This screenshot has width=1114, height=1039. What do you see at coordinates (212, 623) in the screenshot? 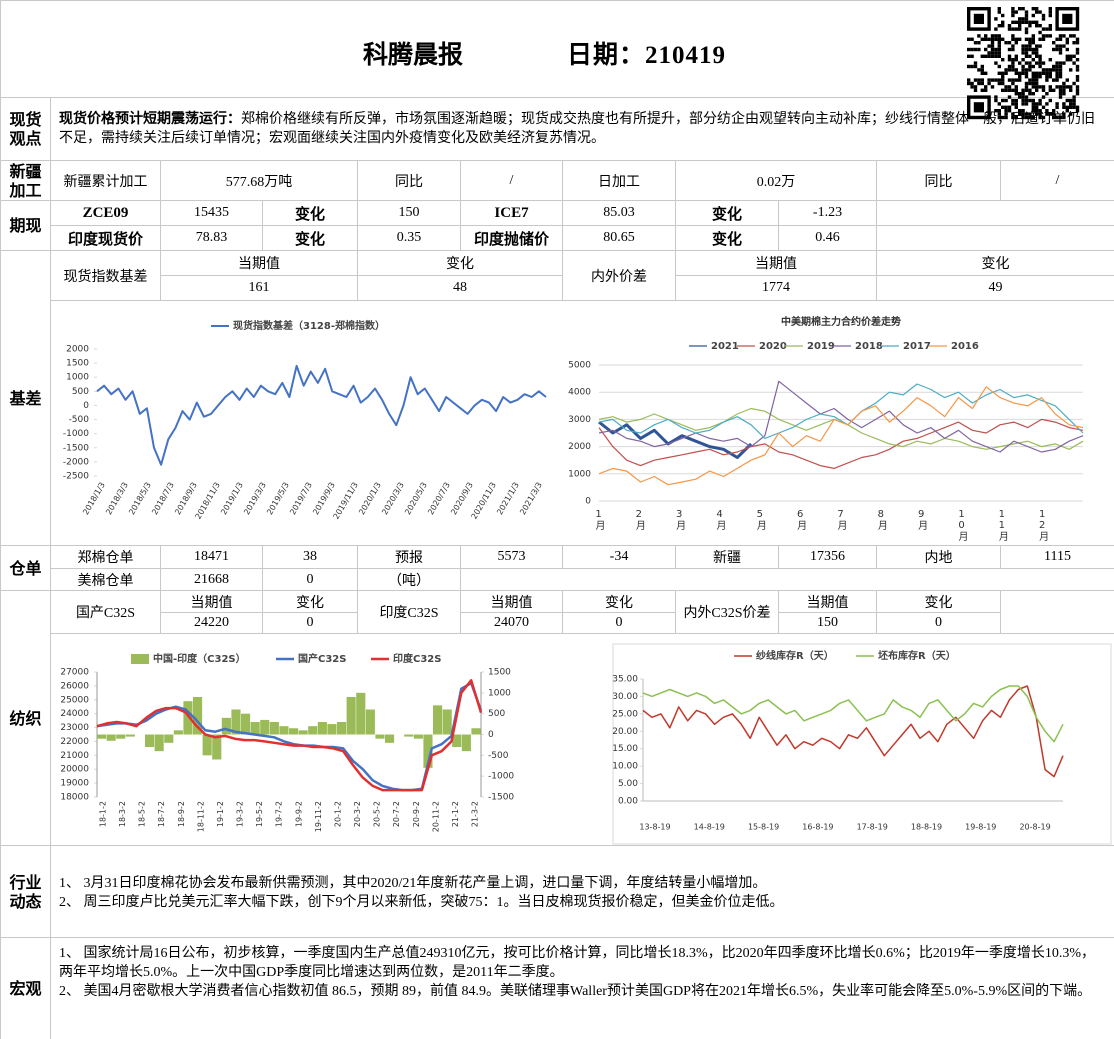
I see `table-cell: 24220` at bounding box center [212, 623].